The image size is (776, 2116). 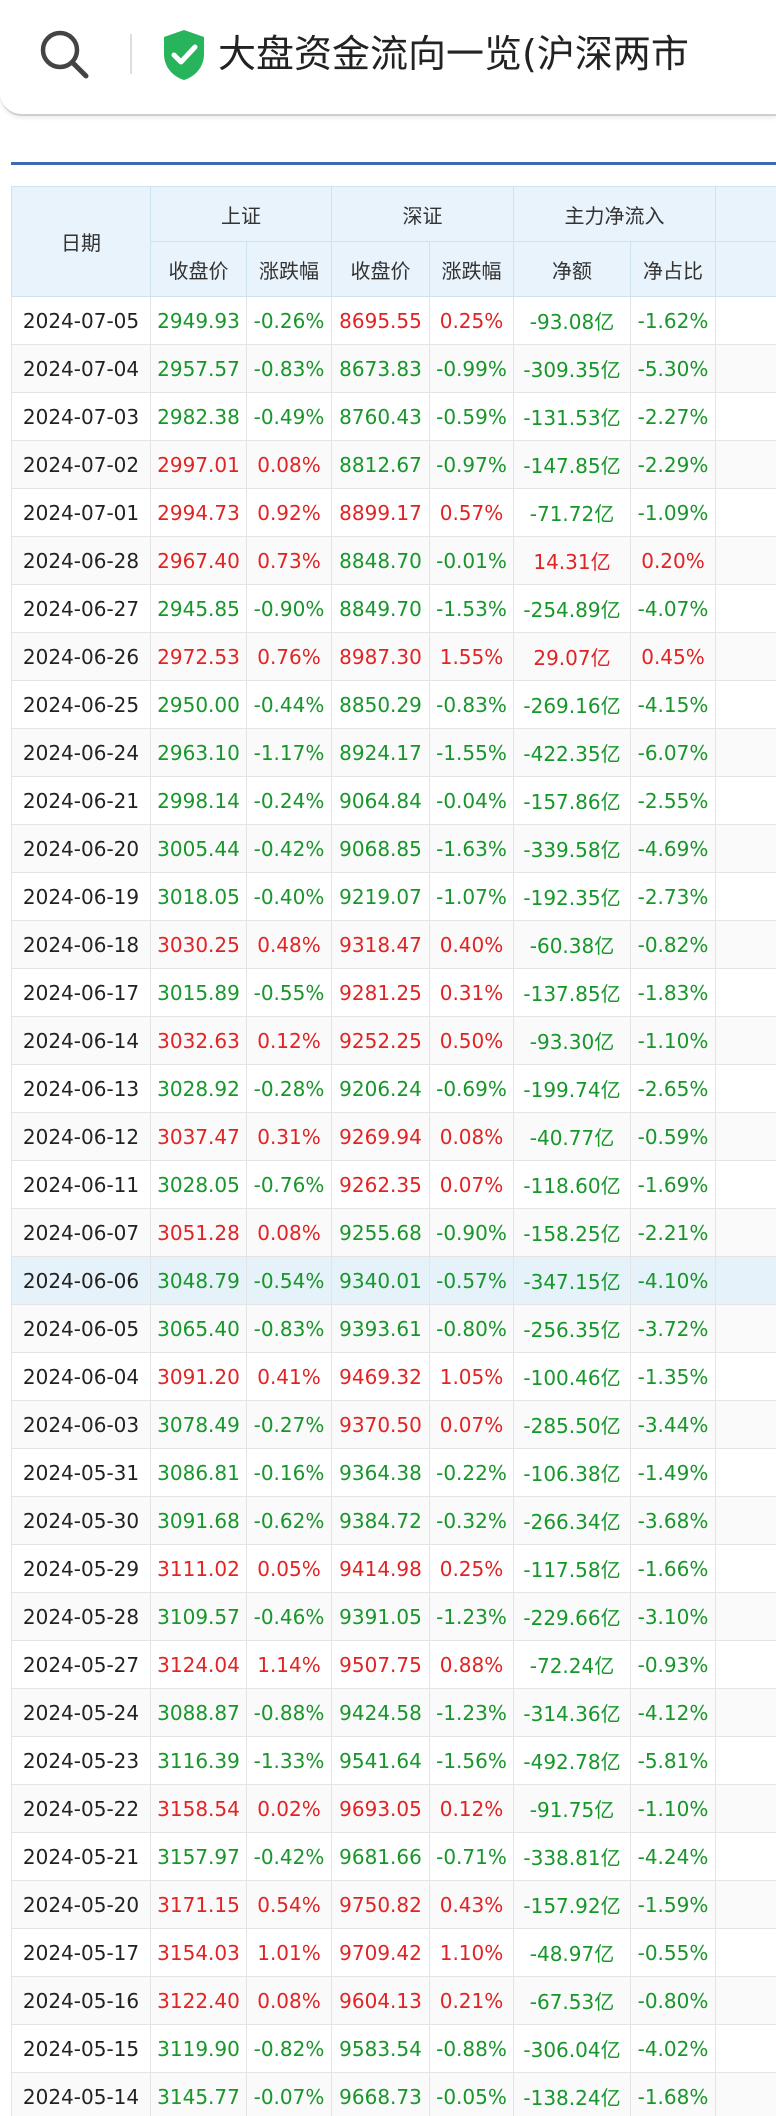 I want to click on value-cell: 9370.50, so click(x=380, y=1424).